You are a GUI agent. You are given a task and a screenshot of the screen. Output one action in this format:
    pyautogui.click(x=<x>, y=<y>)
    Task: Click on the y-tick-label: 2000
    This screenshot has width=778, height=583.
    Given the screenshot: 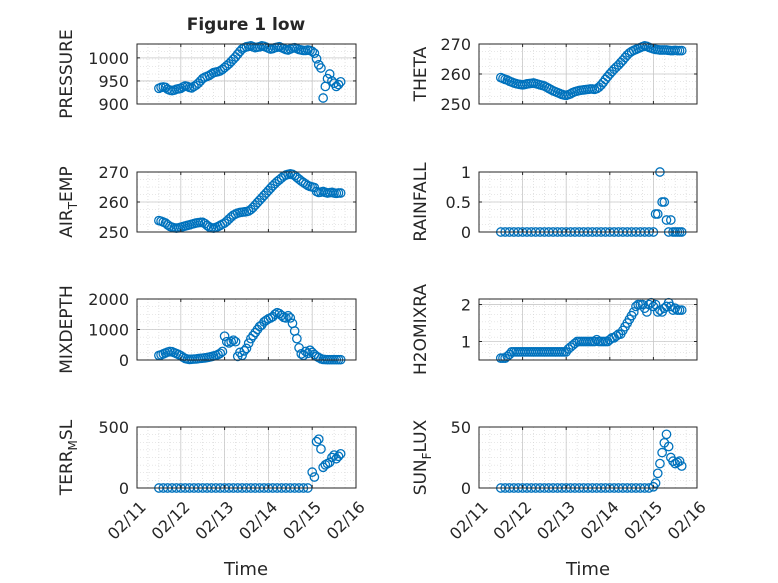 What is the action you would take?
    pyautogui.click(x=108, y=299)
    